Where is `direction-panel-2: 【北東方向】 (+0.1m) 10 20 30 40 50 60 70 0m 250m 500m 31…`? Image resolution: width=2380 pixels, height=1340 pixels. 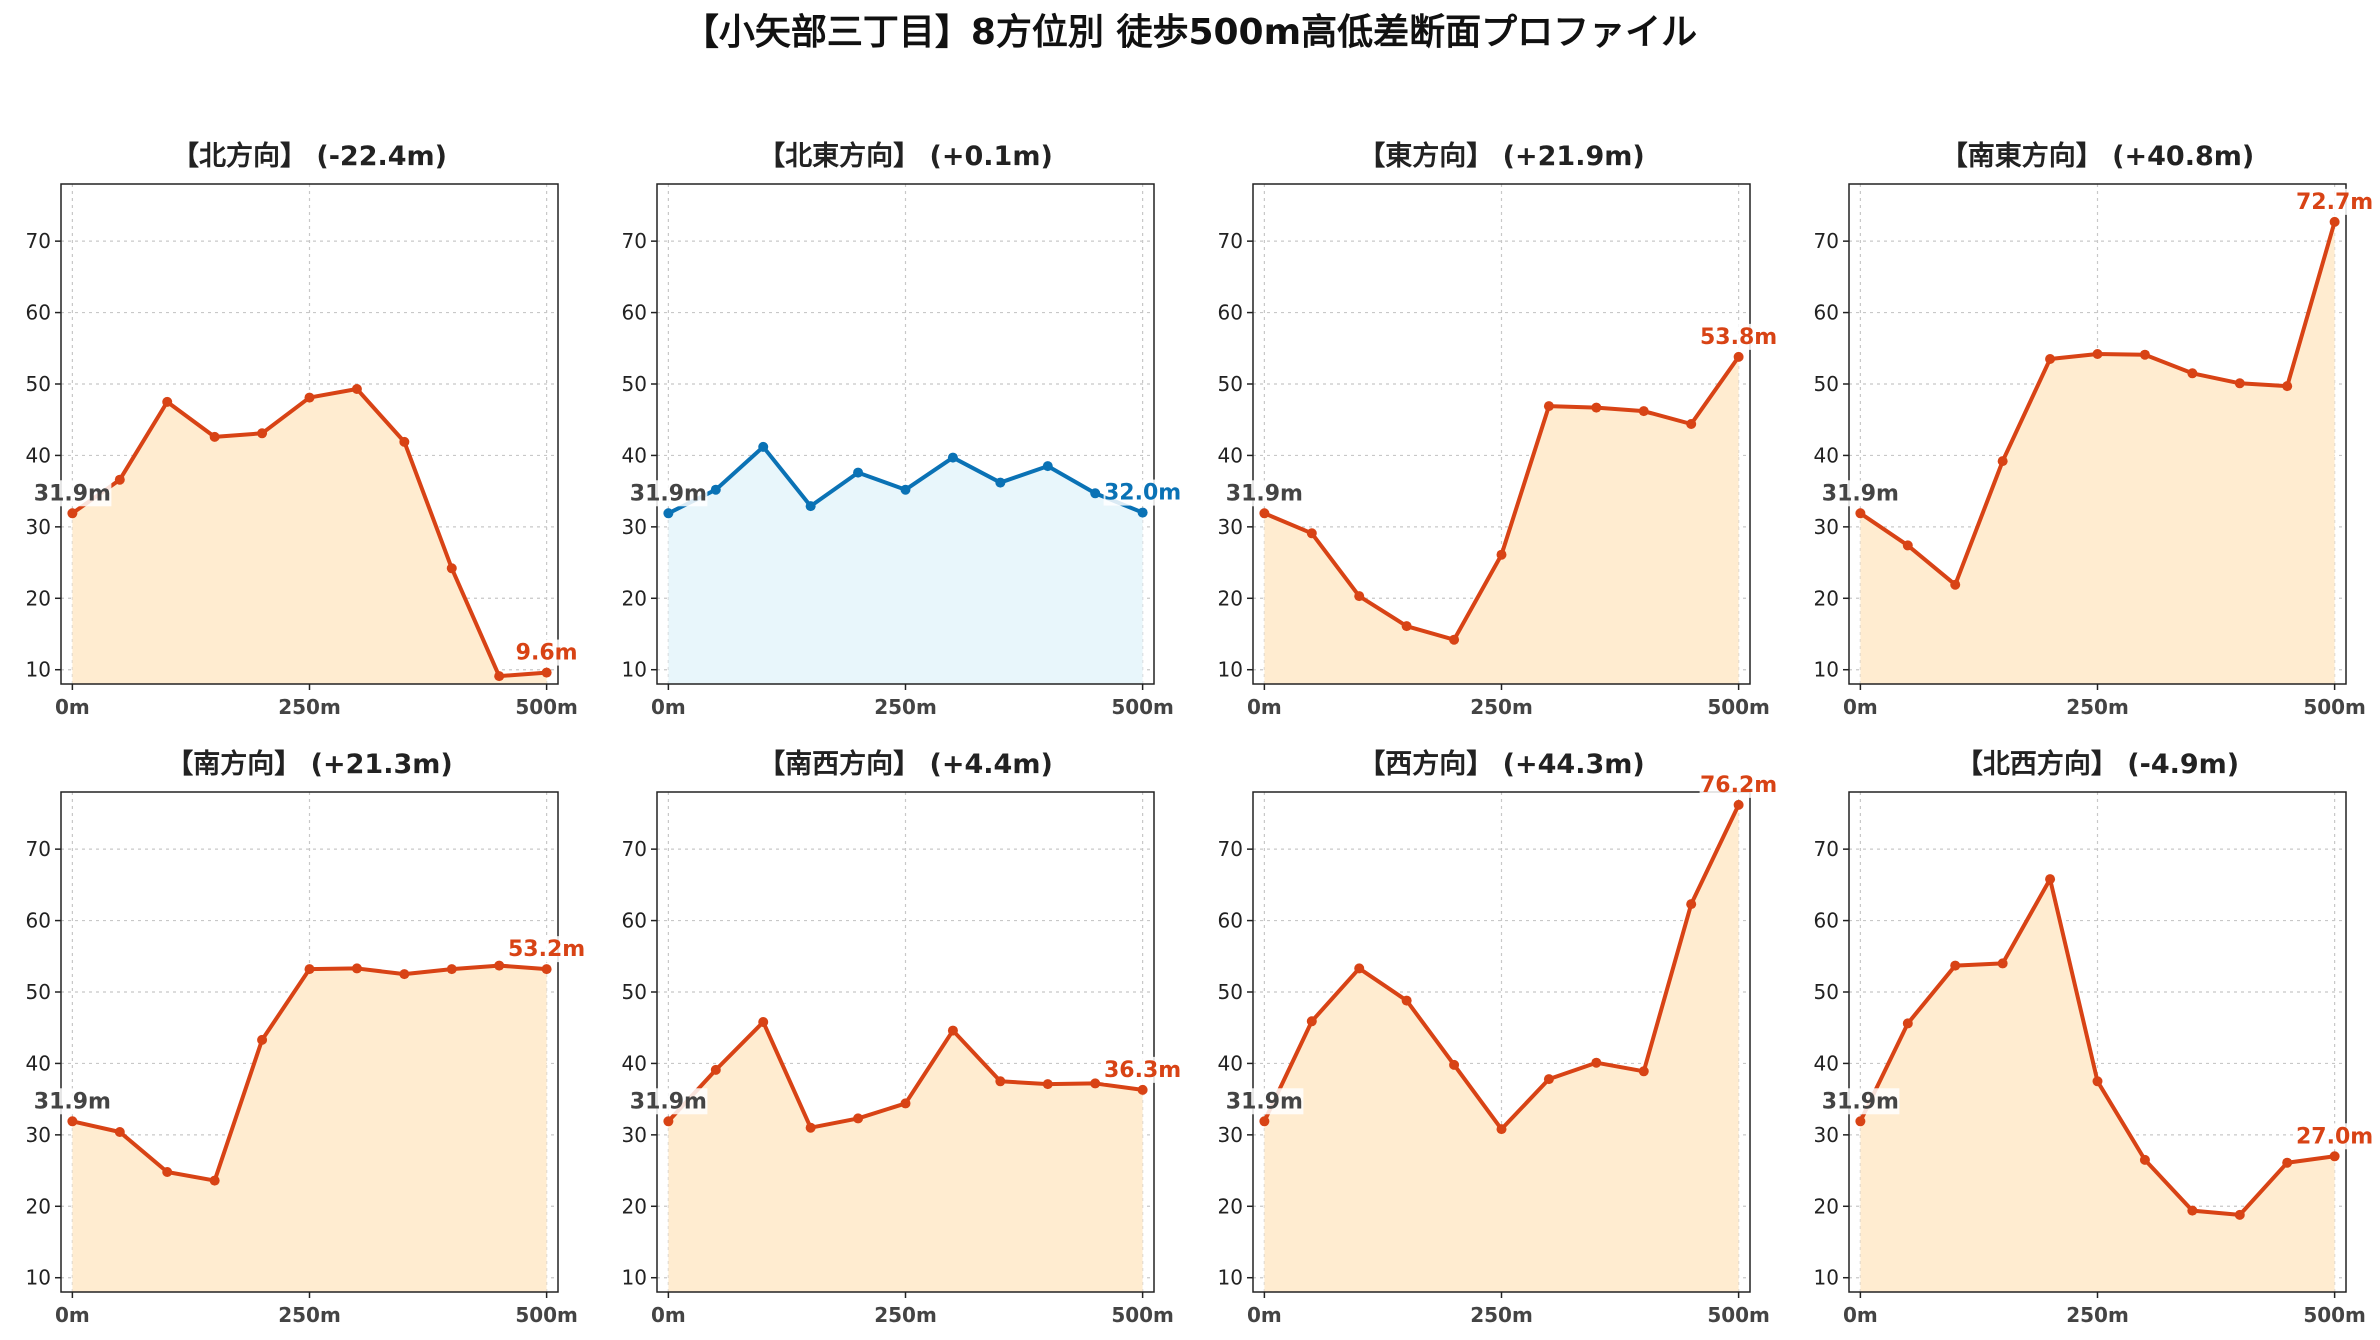
direction-panel-2: 【北東方向】 (+0.1m) 10 20 30 40 50 60 70 0m 250m 500m 31… is located at coordinates (902, 429).